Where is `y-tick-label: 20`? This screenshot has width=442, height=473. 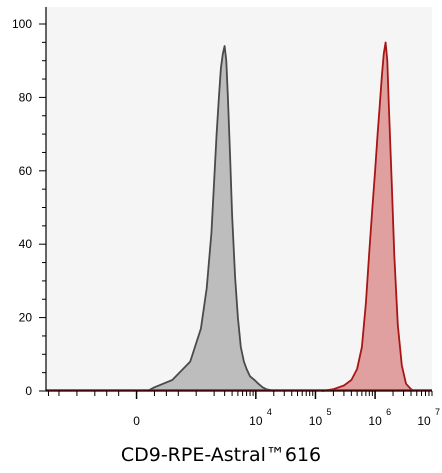
y-tick-label: 20 is located at coordinates (26, 318).